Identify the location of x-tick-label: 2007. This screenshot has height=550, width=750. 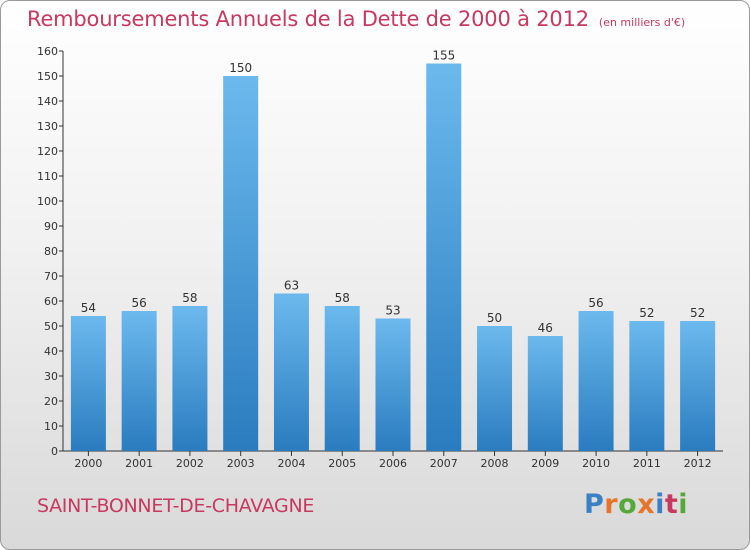
(444, 463).